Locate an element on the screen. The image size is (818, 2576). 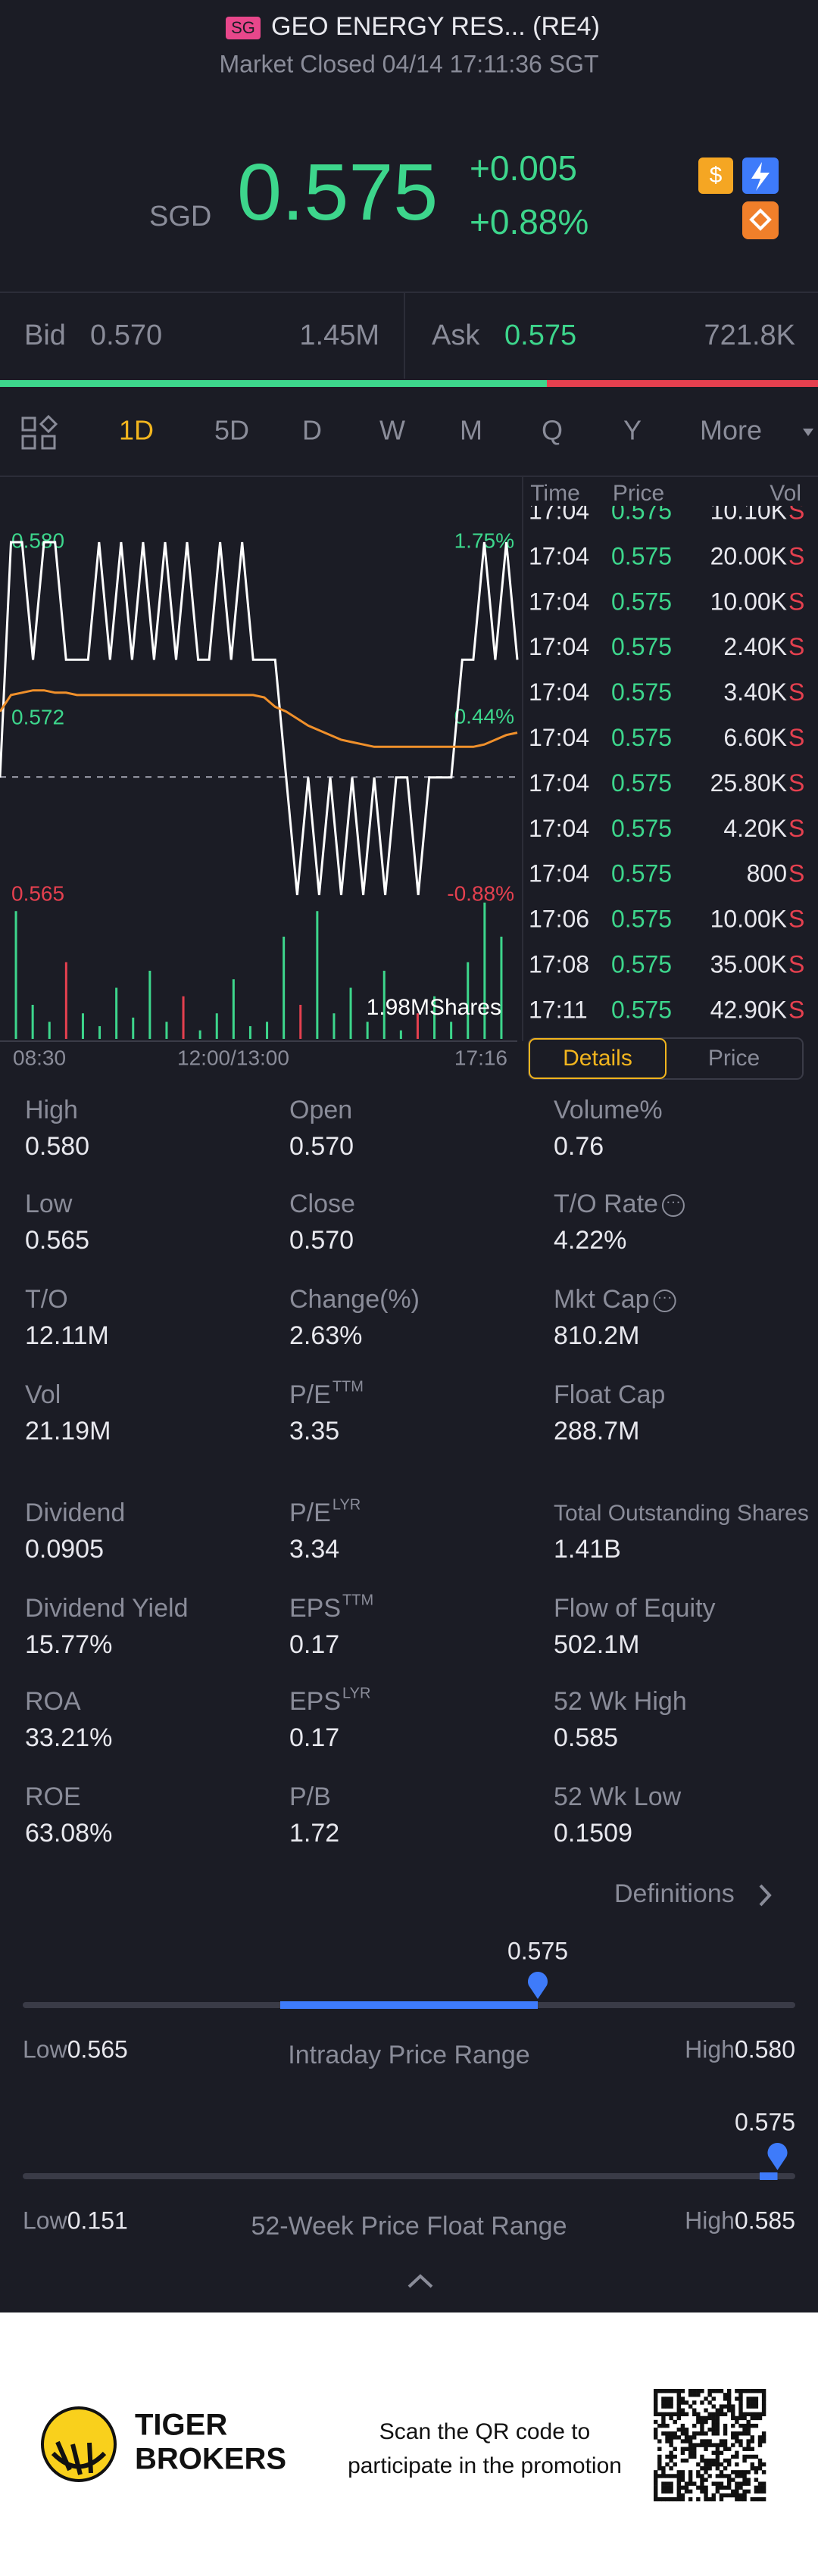
stat-label: High is located at coordinates (52, 1110).